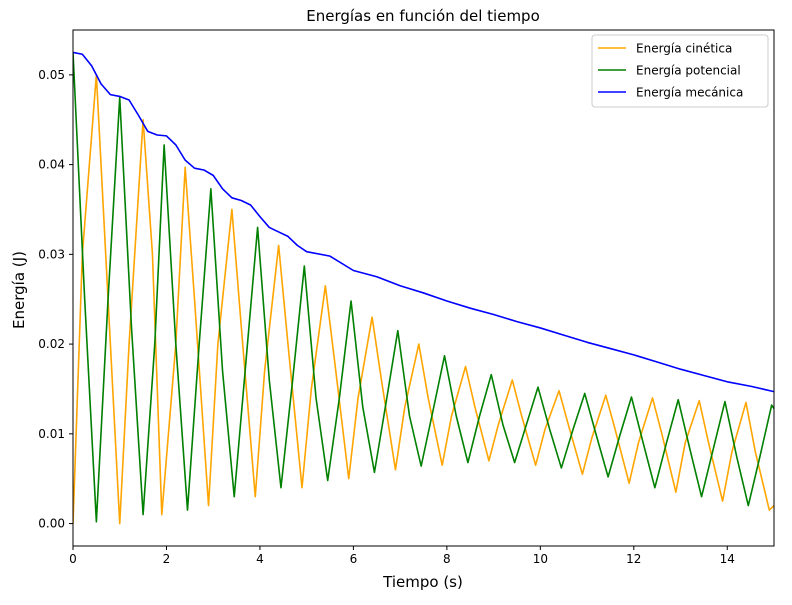 The image size is (792, 605). What do you see at coordinates (73, 559) in the screenshot?
I see `x-tick-label: 0` at bounding box center [73, 559].